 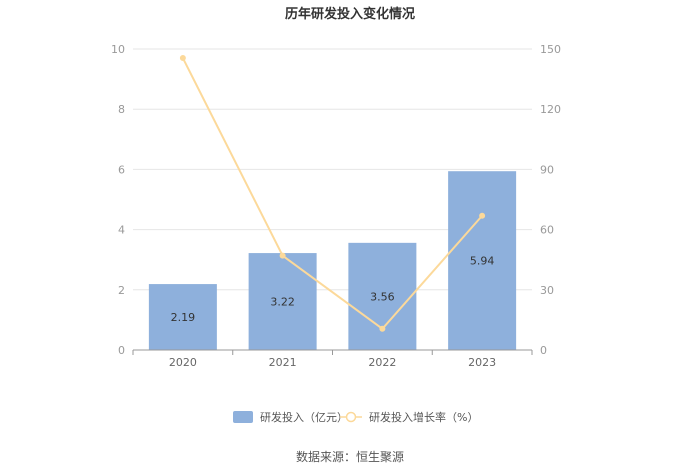 I want to click on right-y-axis: 0 30 60 90 120 150, so click(x=550, y=200).